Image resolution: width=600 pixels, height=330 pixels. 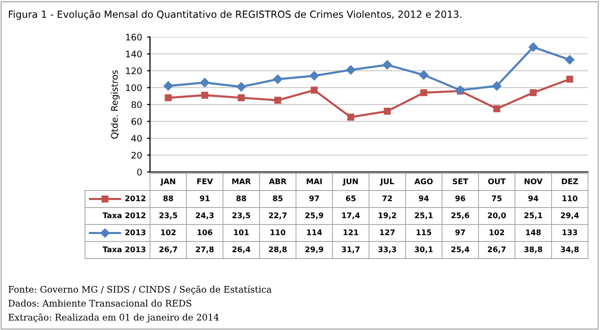 I want to click on y-tick-label: 60, so click(x=137, y=121).